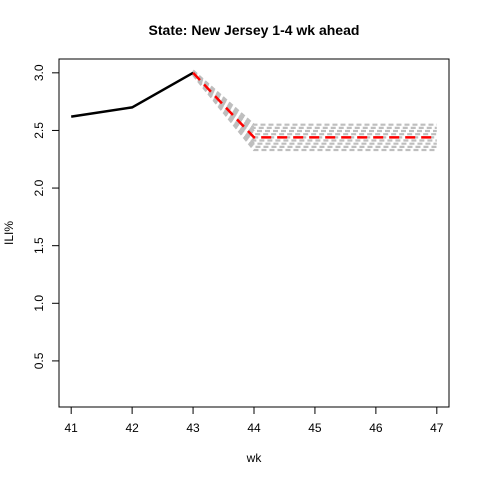 Image resolution: width=480 pixels, height=480 pixels. Describe the element at coordinates (9, 233) in the screenshot. I see `y-axis-label: ILI%` at that location.